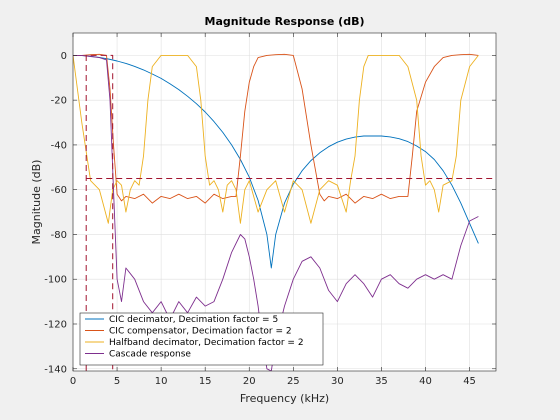 This screenshot has height=420, width=560. What do you see at coordinates (161, 381) in the screenshot?
I see `x-tick-label-2: 10` at bounding box center [161, 381].